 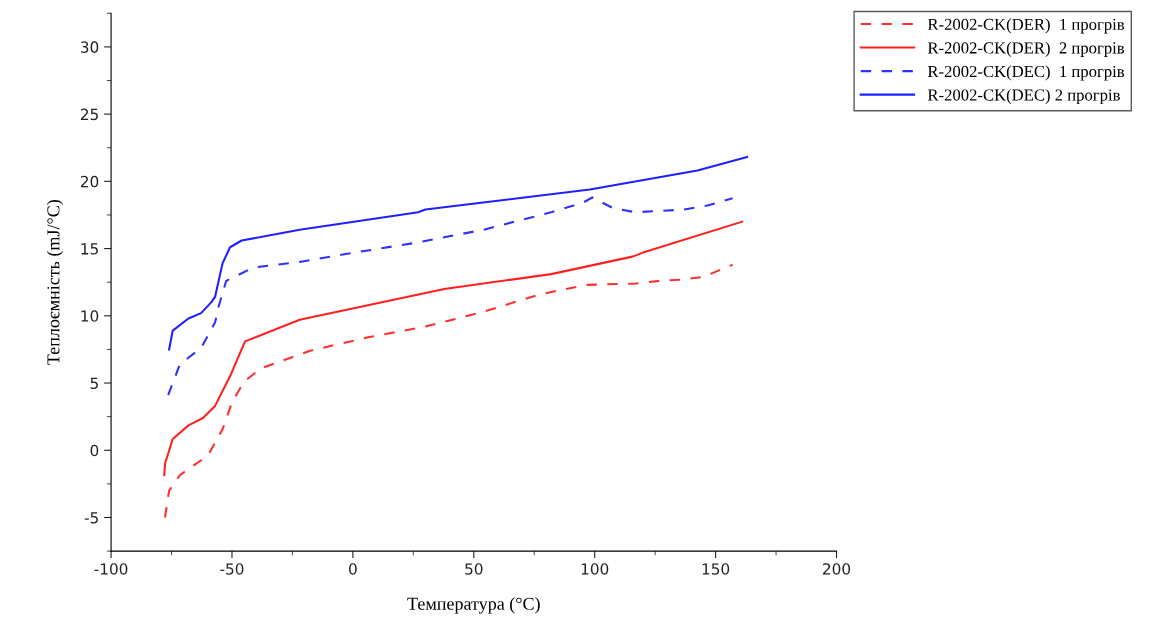 I want to click on y-tick-label: 30, so click(x=89, y=47).